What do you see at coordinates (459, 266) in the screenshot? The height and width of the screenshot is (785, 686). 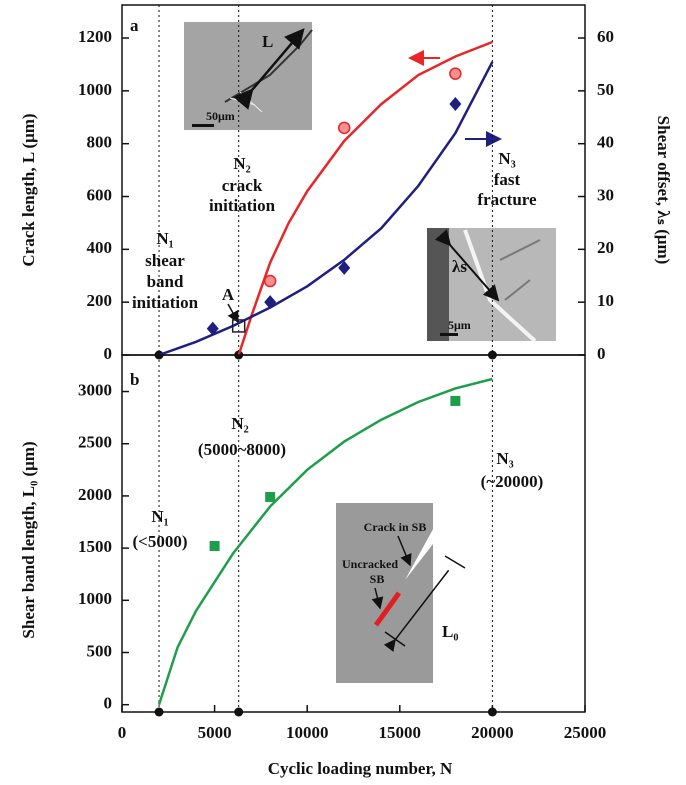 I see `inset-label: λs` at bounding box center [459, 266].